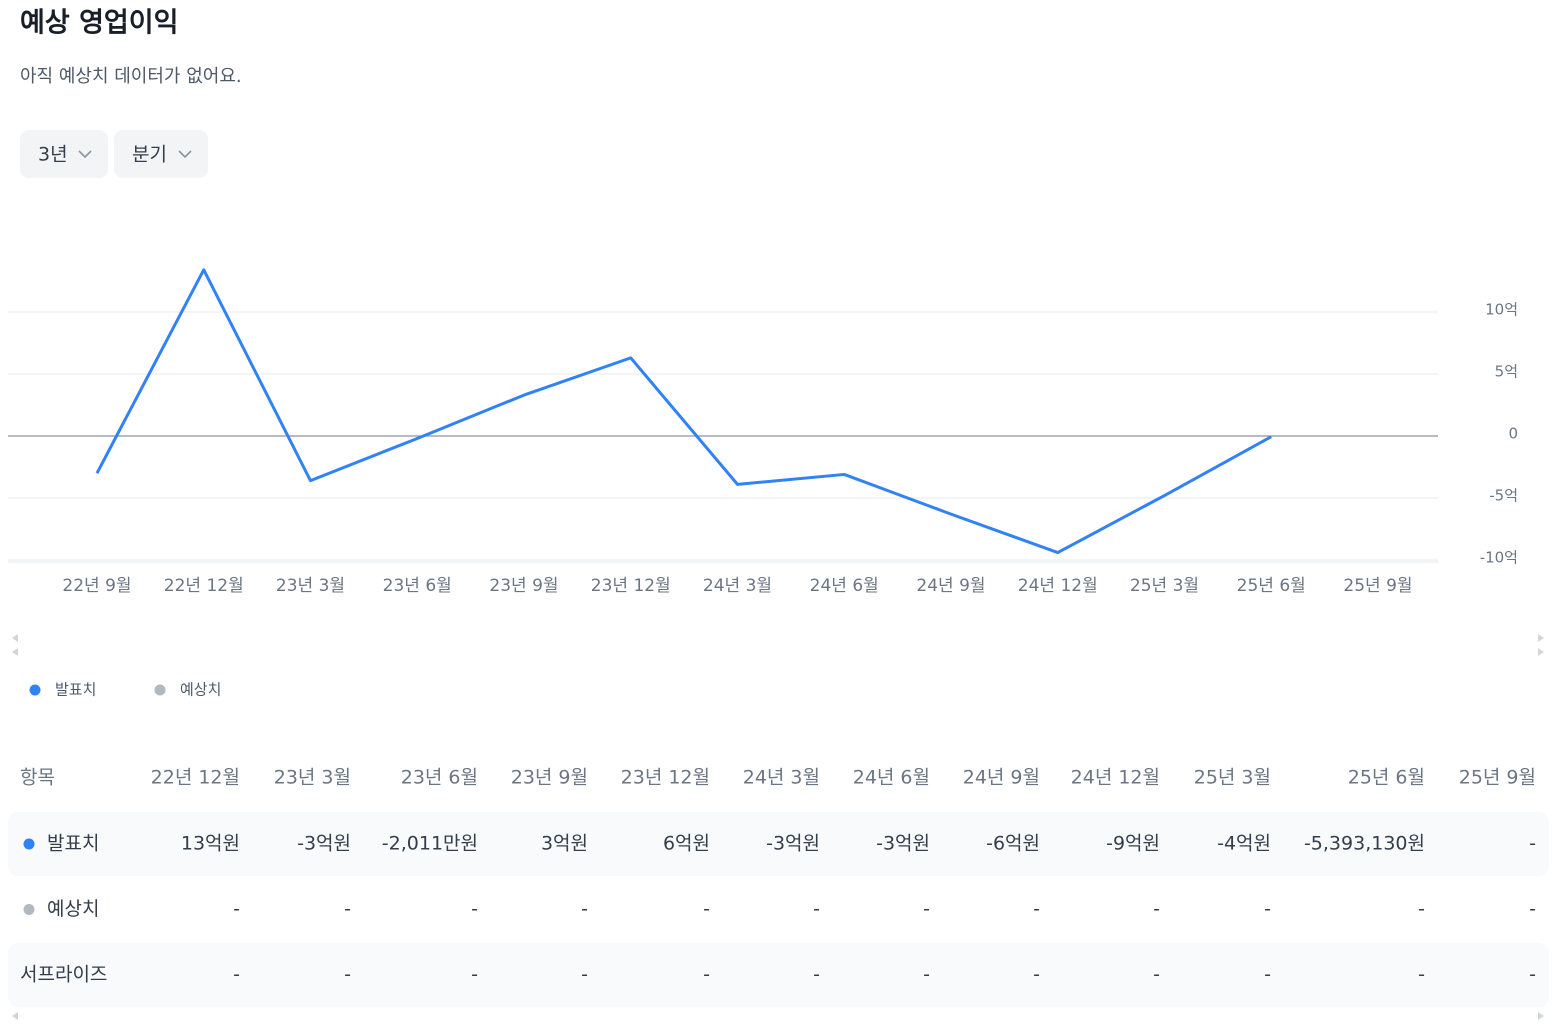 The height and width of the screenshot is (1028, 1561). What do you see at coordinates (737, 586) in the screenshot?
I see `x-tick-label: 24년 3월` at bounding box center [737, 586].